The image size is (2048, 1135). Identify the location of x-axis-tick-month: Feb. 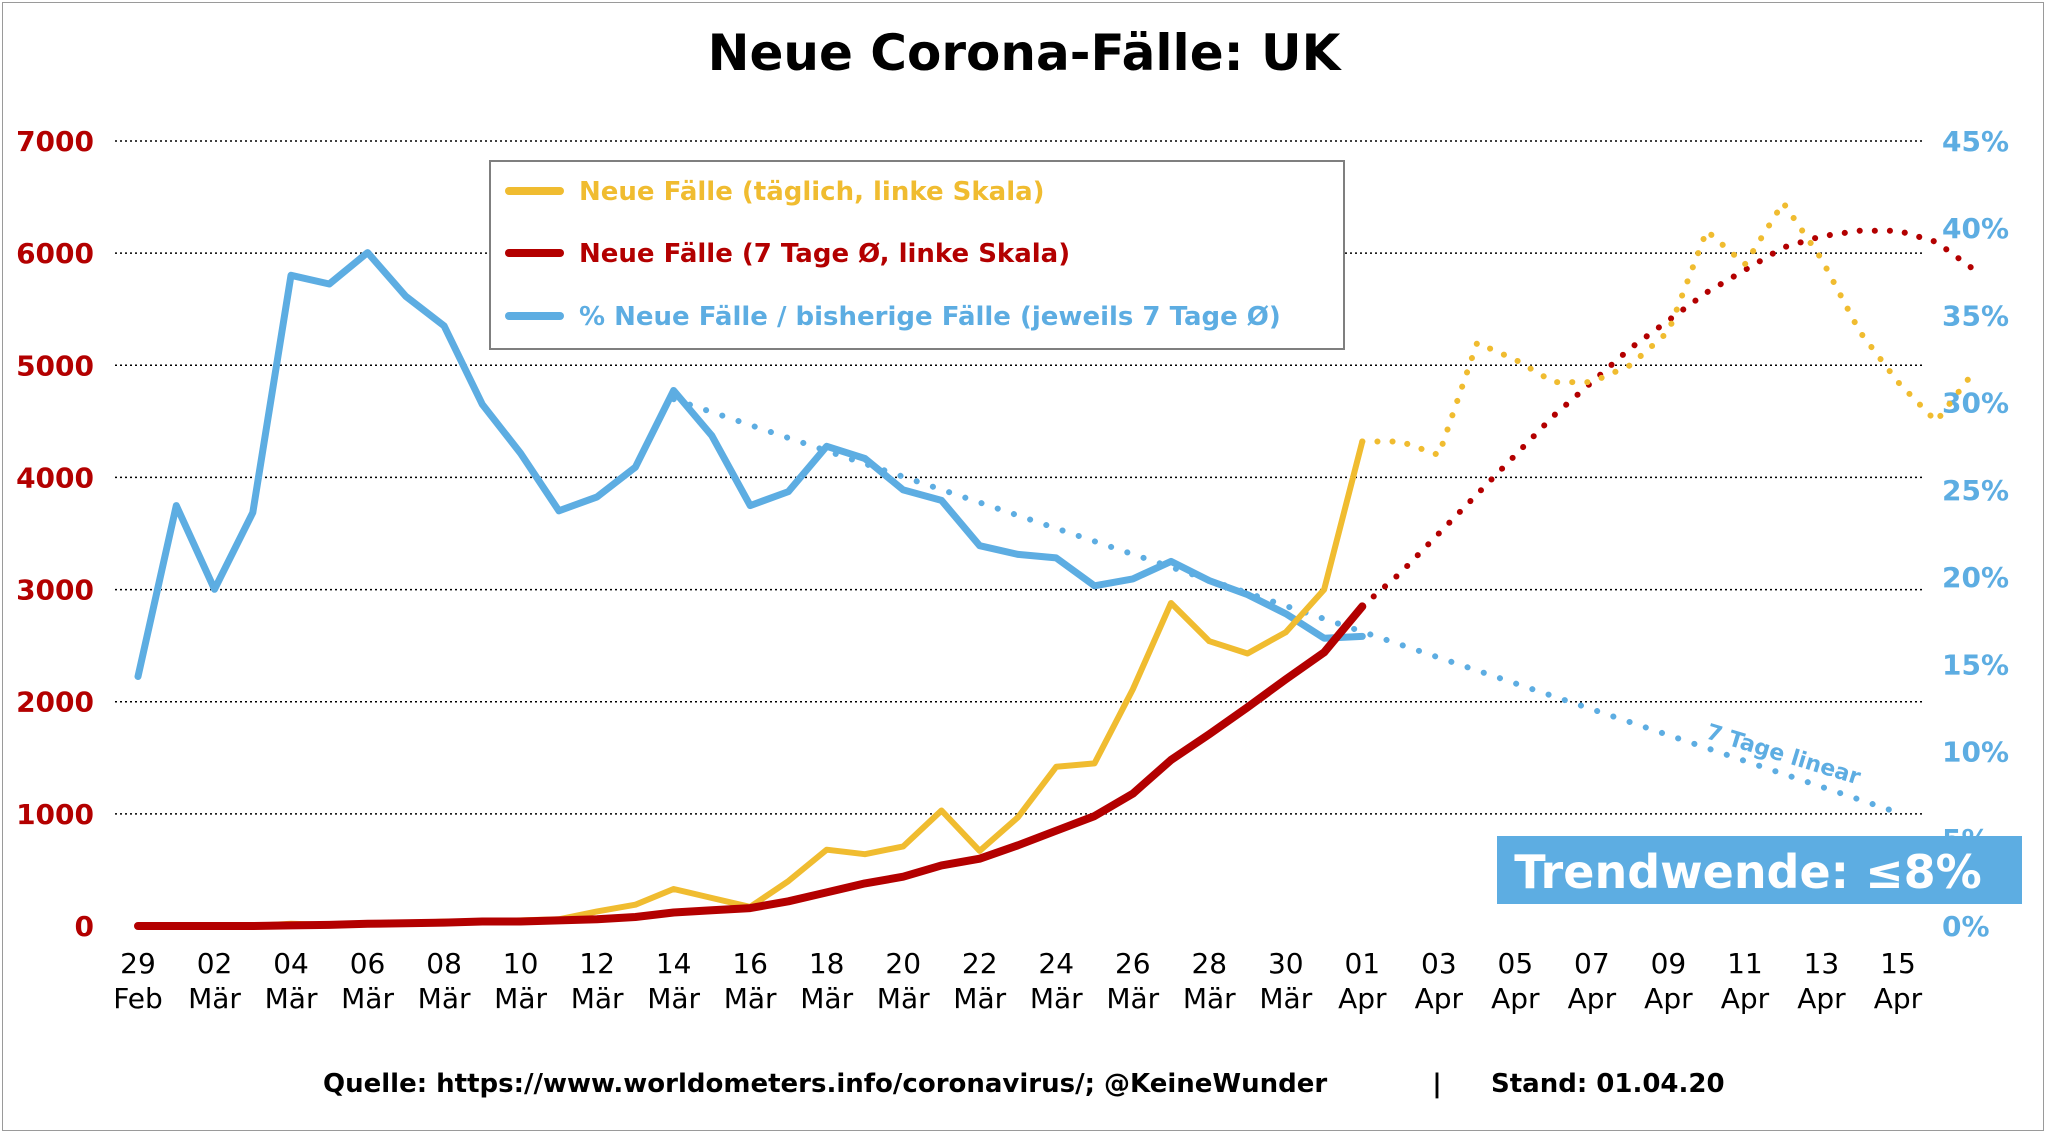
(138, 998).